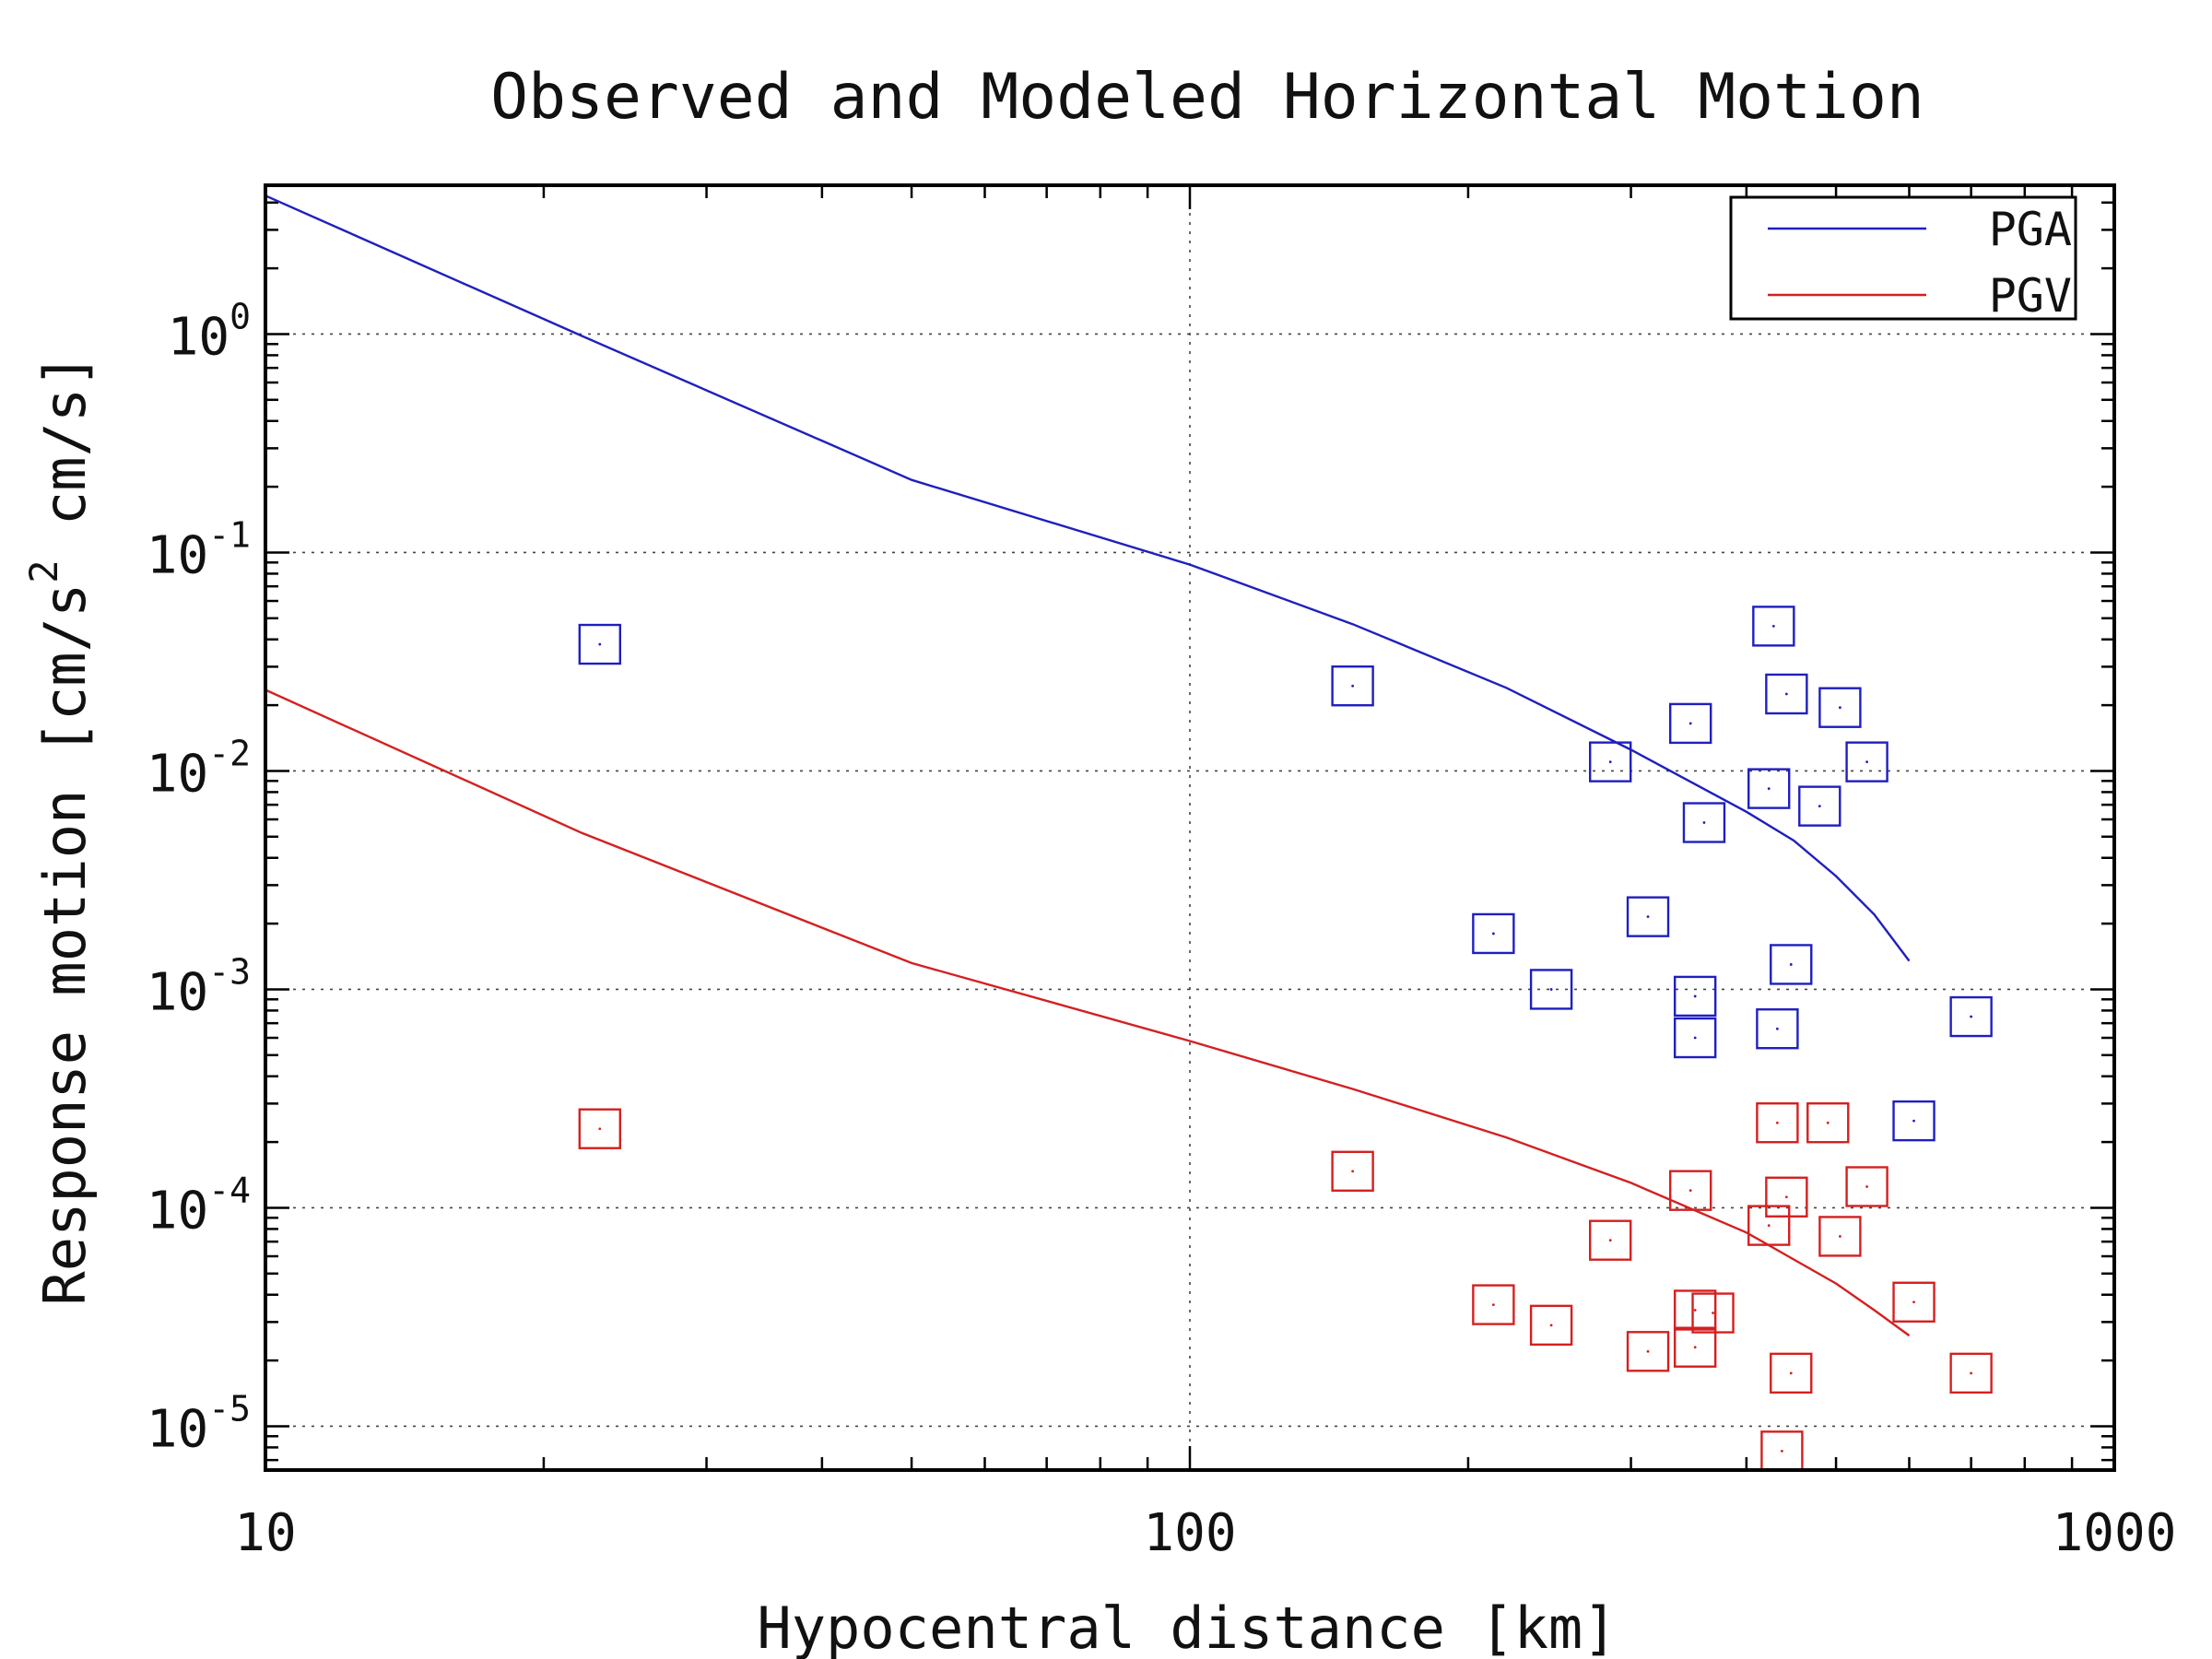 The width and height of the screenshot is (2212, 1659). I want to click on x-axis-label: Hypocentral distance [km], so click(1187, 1626).